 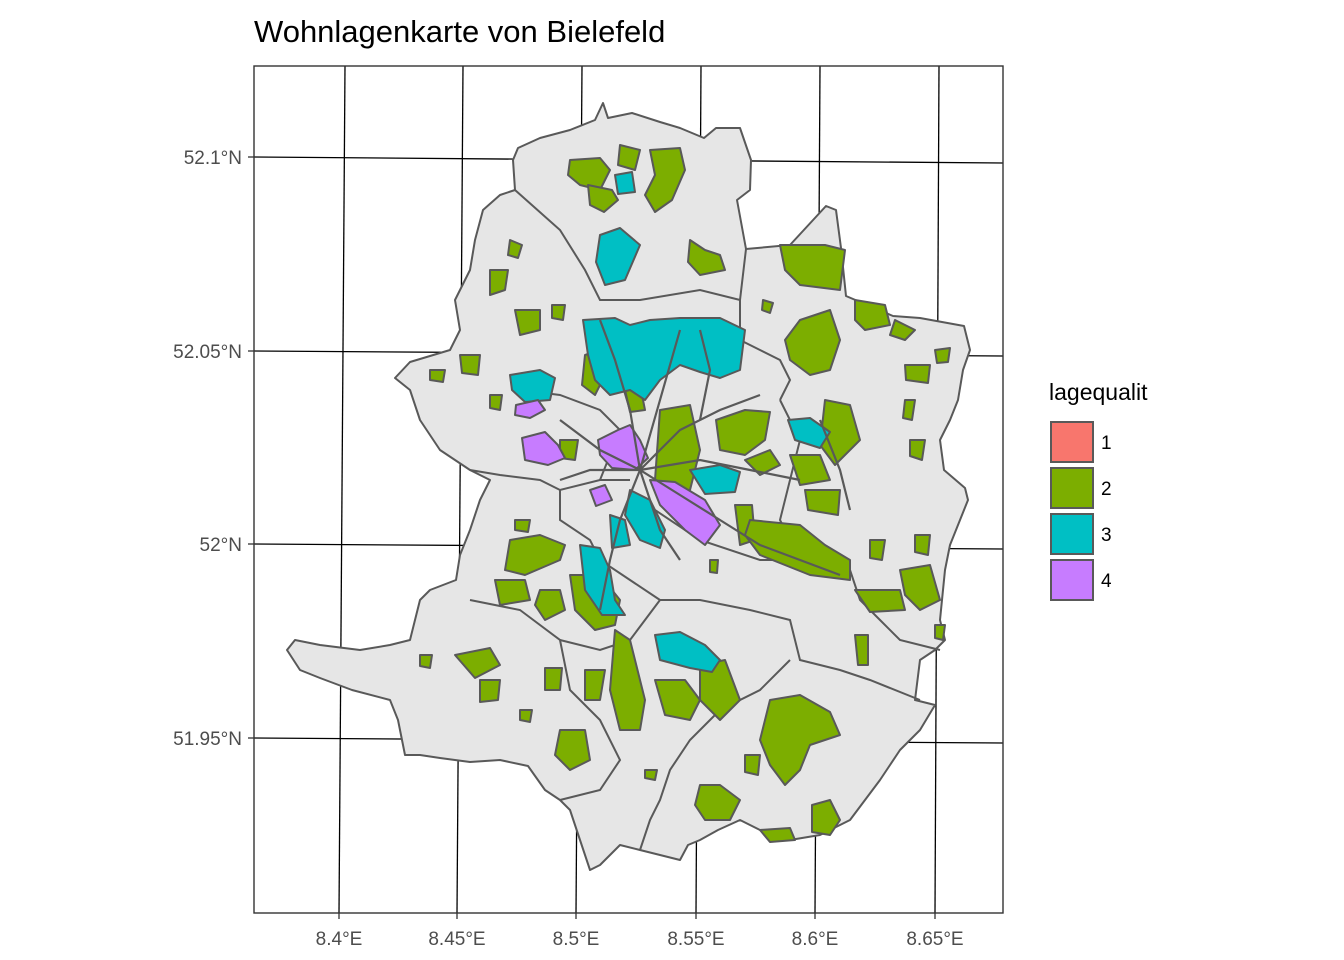 What do you see at coordinates (207, 352) in the screenshot?
I see `y-tick-label: 52.05°N` at bounding box center [207, 352].